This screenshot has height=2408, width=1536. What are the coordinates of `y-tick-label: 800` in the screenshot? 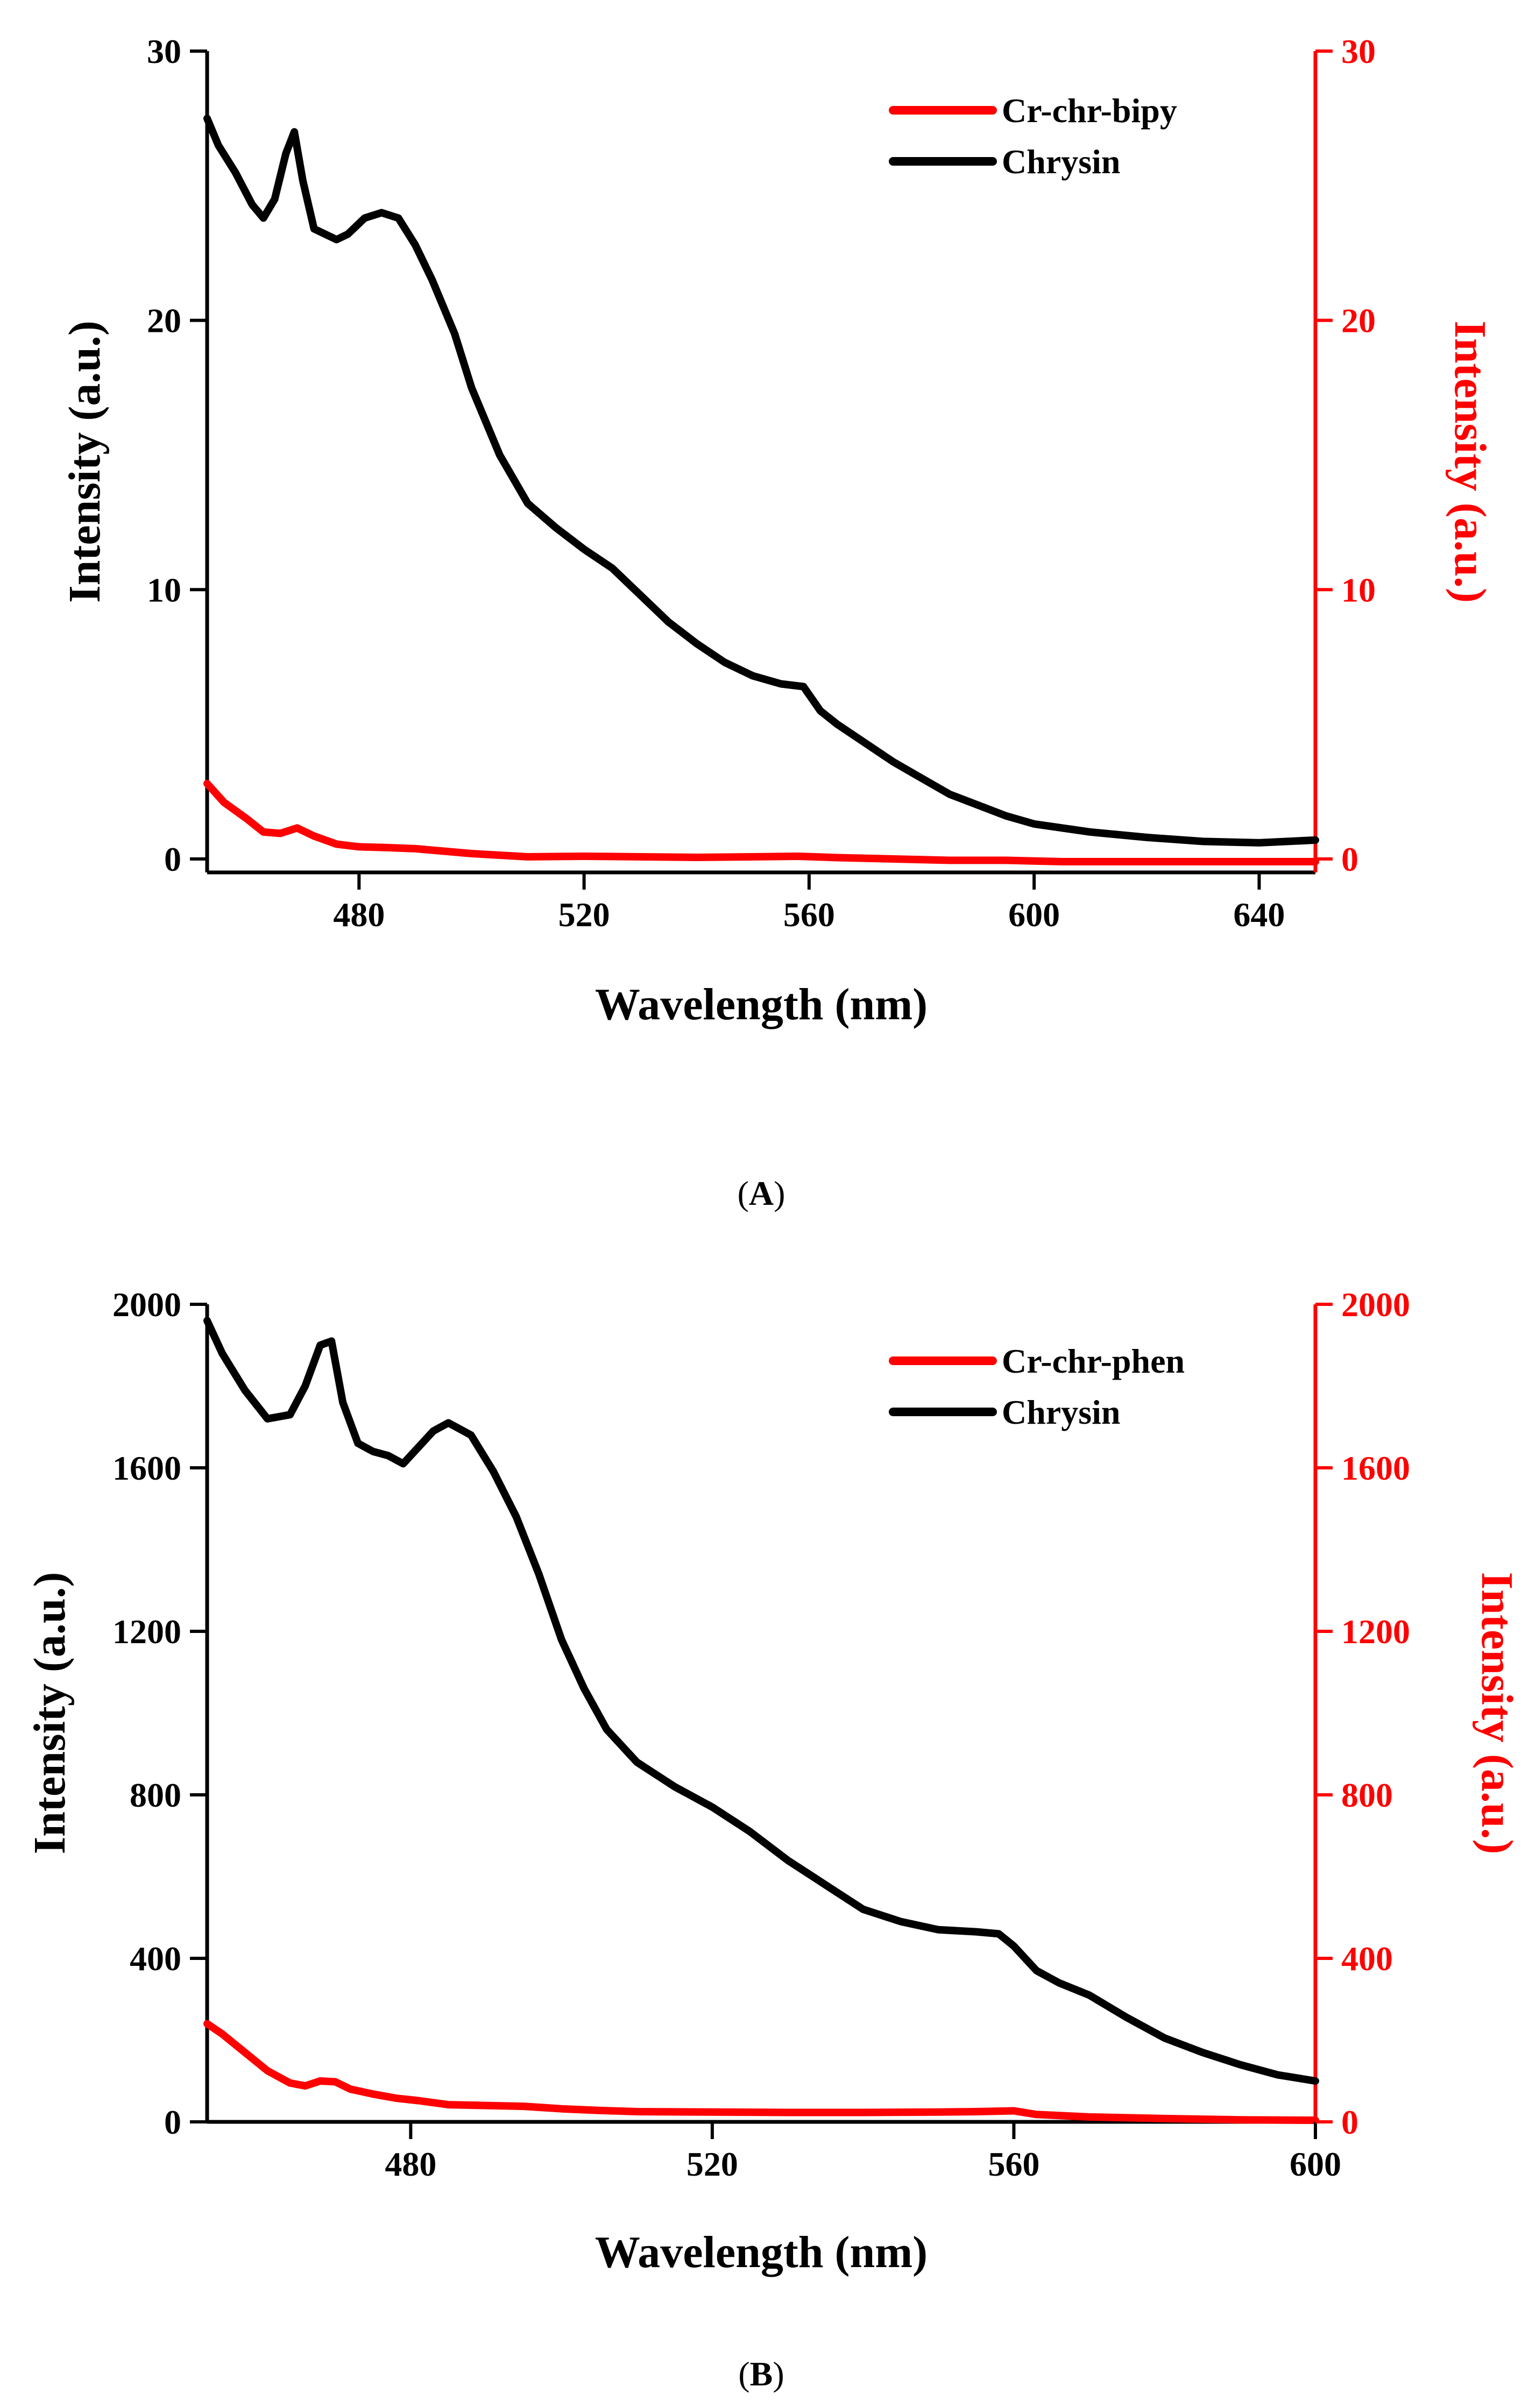 It's located at (155, 1795).